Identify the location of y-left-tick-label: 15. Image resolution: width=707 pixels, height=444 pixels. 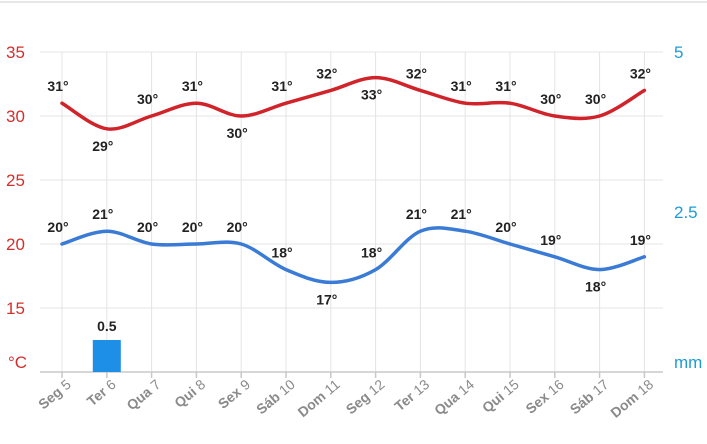
(15, 308).